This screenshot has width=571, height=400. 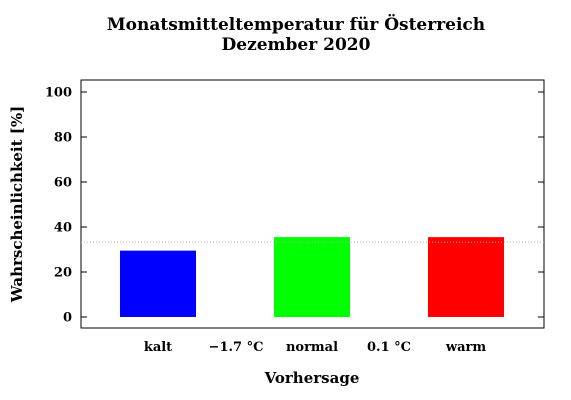 I want to click on y-tick-label: 20, so click(x=63, y=273).